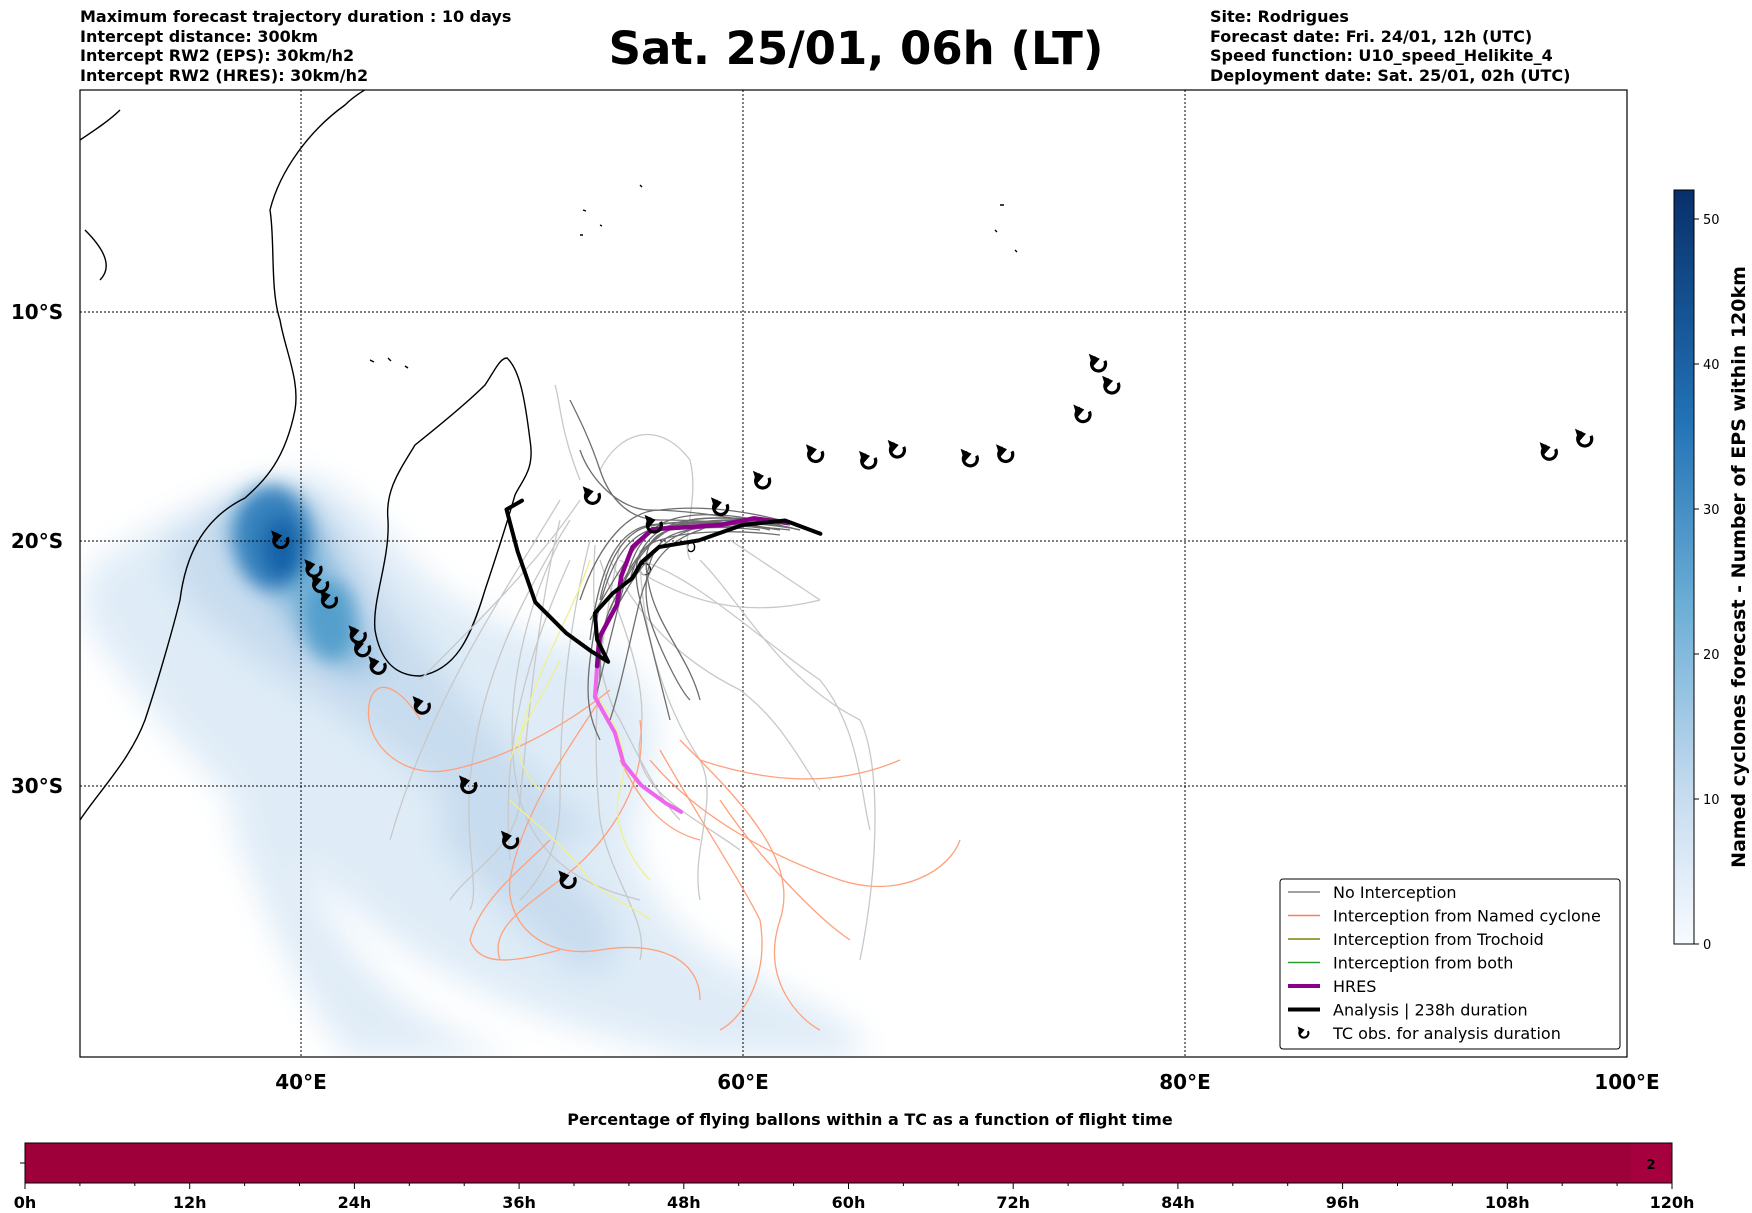  Describe the element at coordinates (217, 55) in the screenshot. I see `header-left-line: Intercept RW2 (EPS): 30km/h2` at that location.